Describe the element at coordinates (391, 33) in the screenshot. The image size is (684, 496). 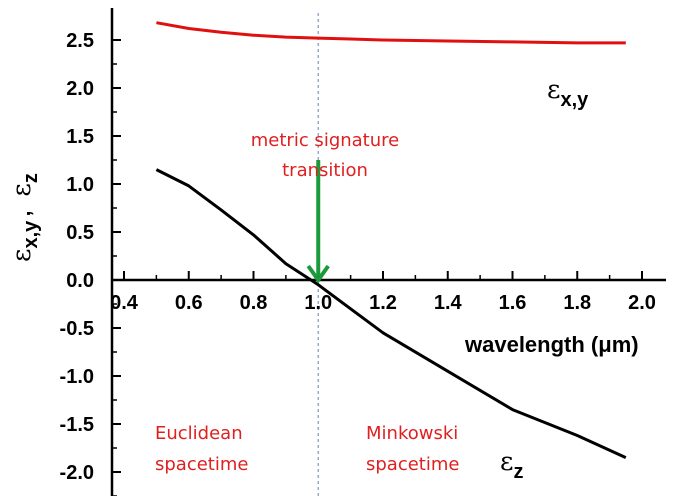
I see `series-line-exy` at that location.